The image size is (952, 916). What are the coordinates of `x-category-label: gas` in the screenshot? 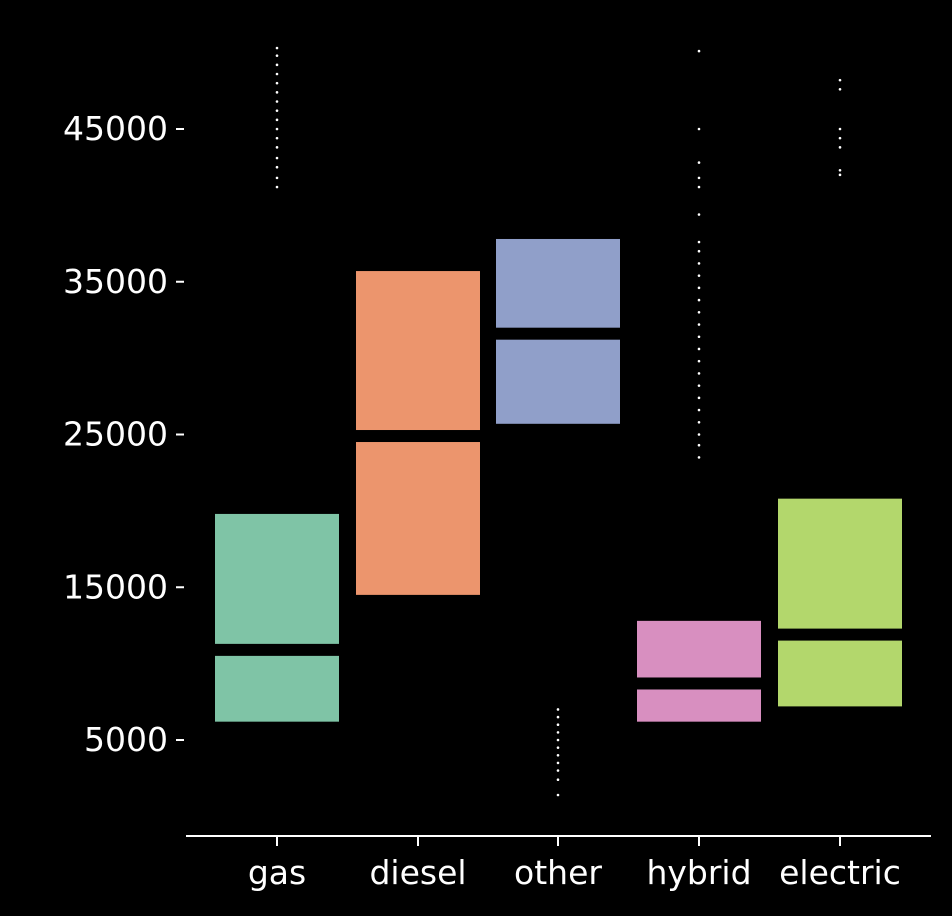 It's located at (277, 872).